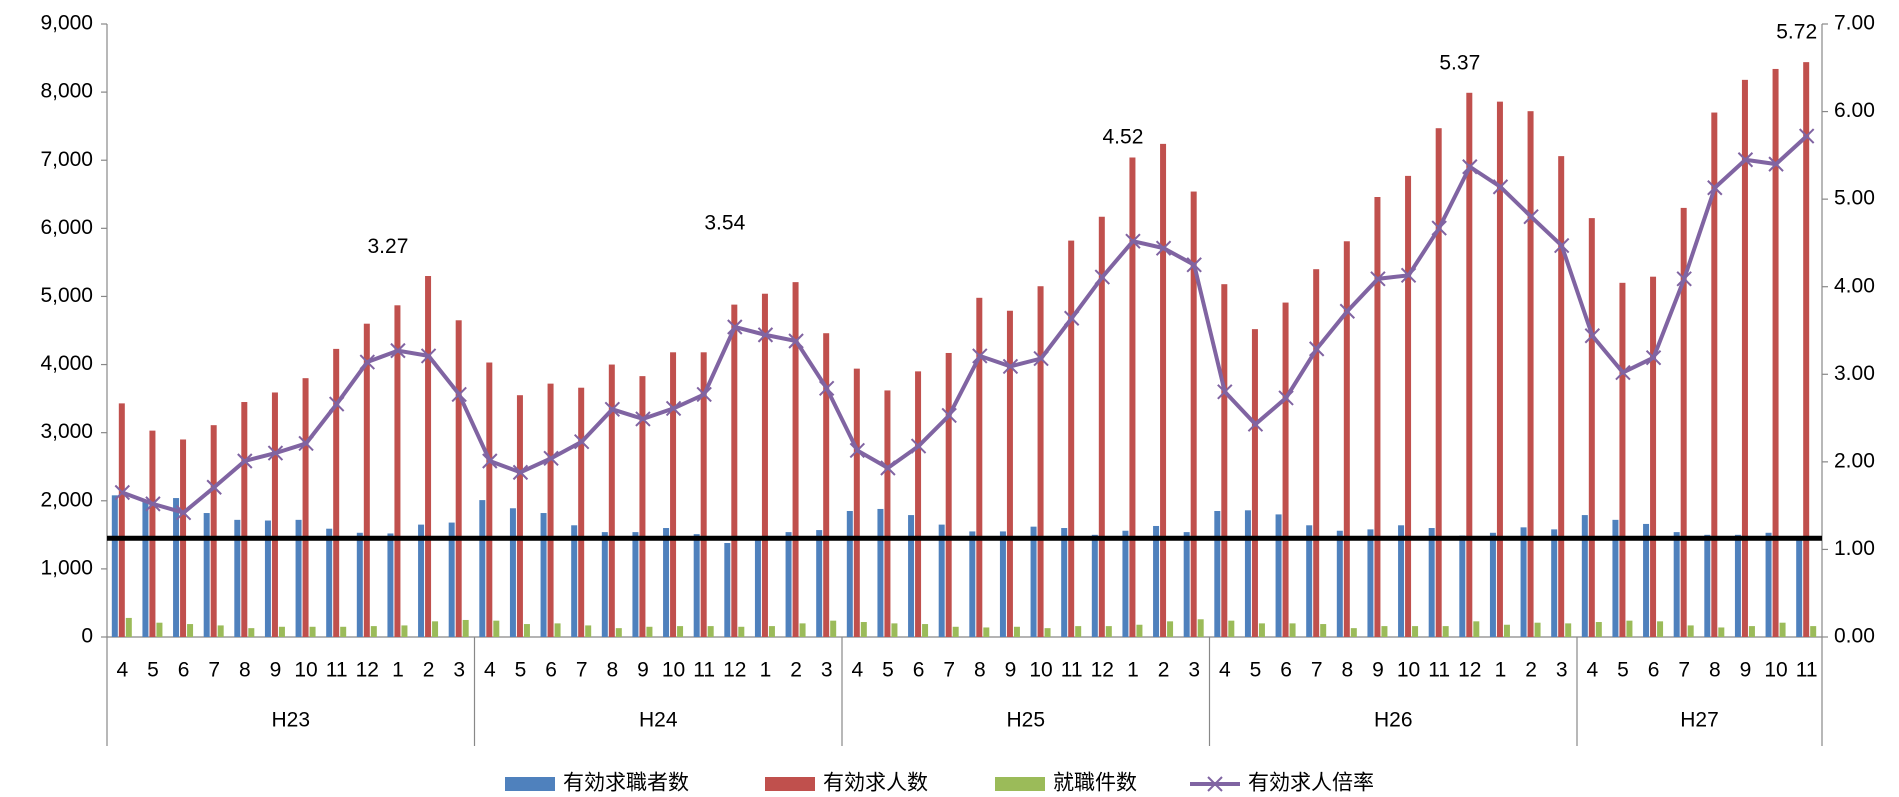 This screenshot has width=1899, height=797. What do you see at coordinates (1311, 783) in the screenshot?
I see `legend-label: 有効求人倍率` at bounding box center [1311, 783].